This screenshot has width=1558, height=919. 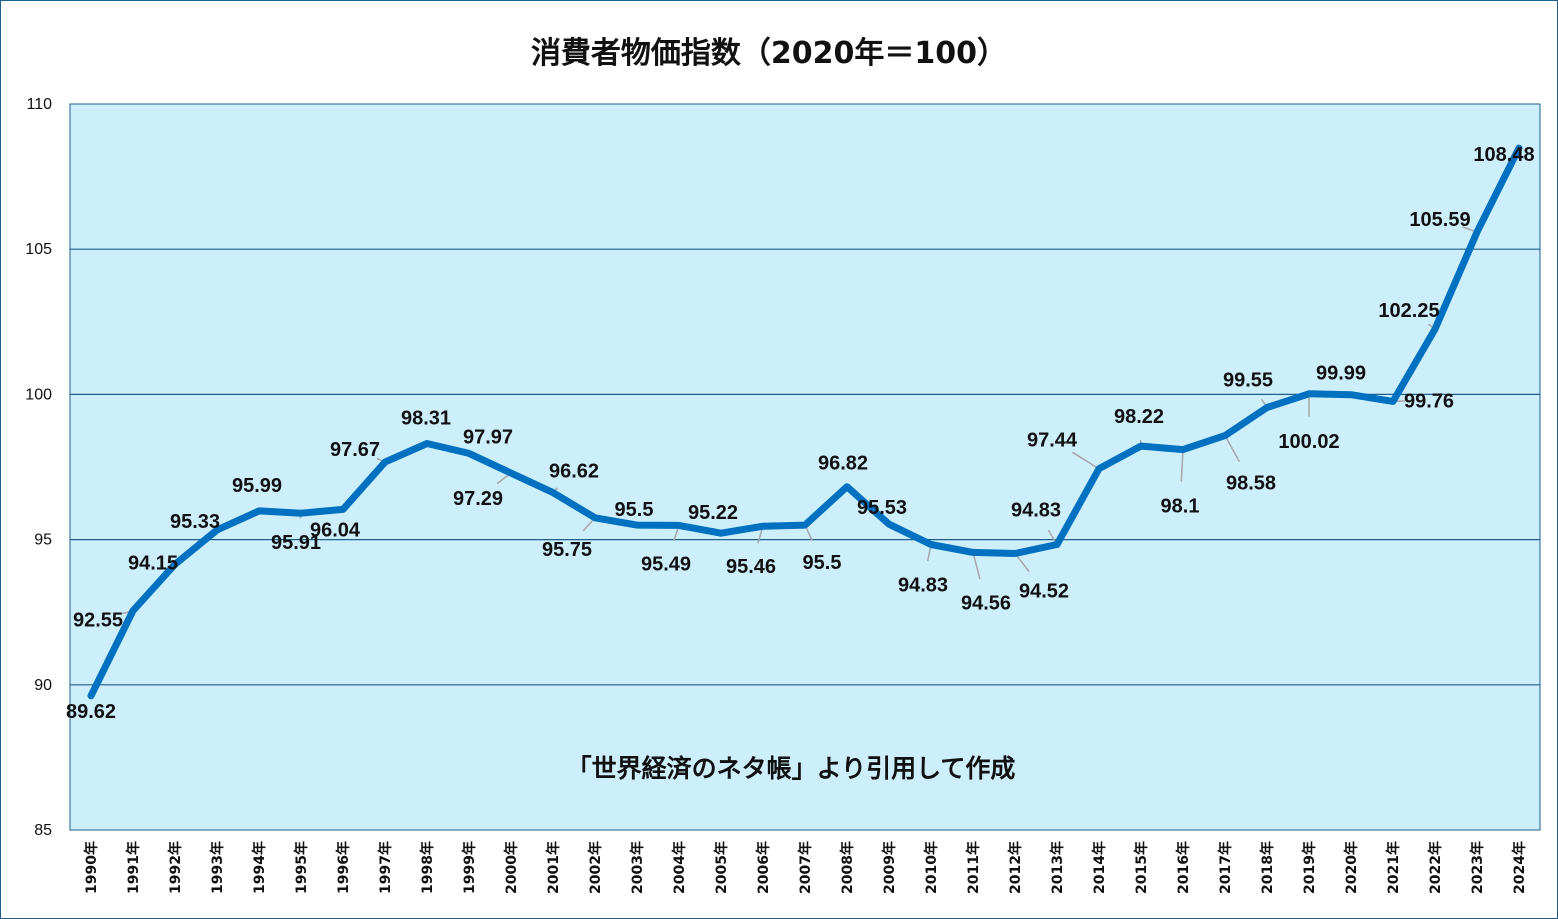 What do you see at coordinates (1015, 867) in the screenshot?
I see `x-tick-label: 2012年` at bounding box center [1015, 867].